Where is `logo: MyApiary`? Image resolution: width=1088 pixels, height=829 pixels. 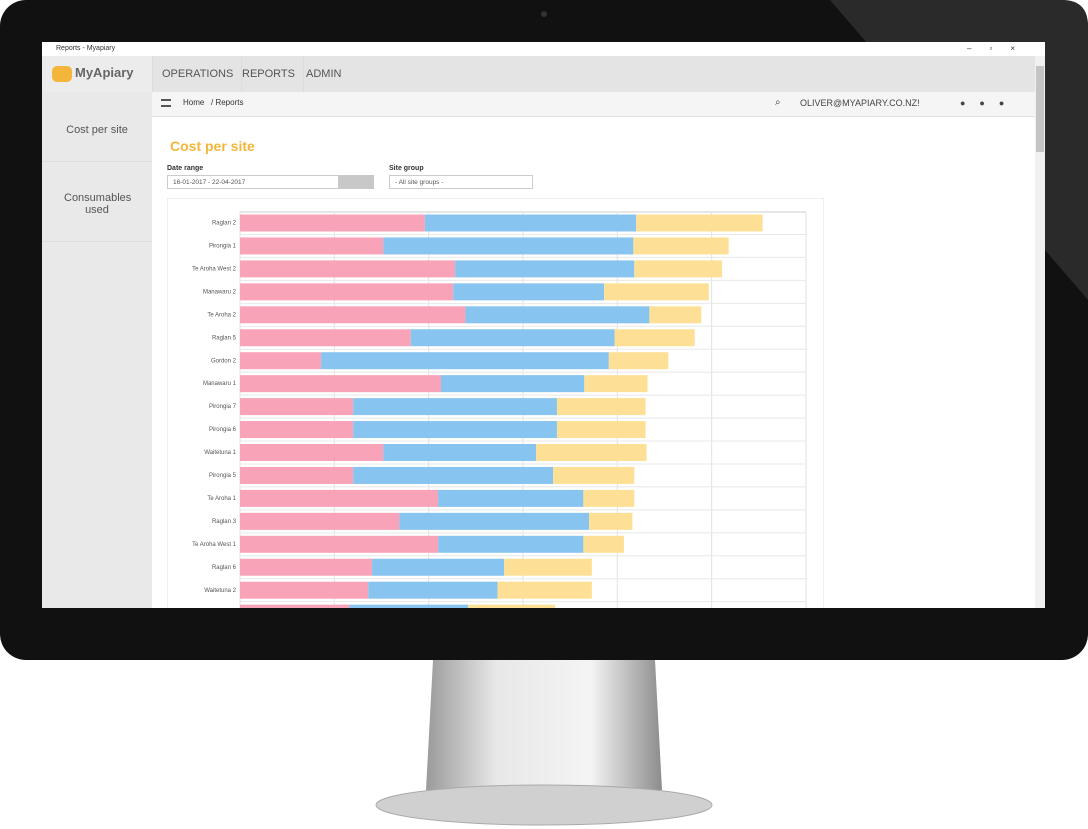 logo: MyApiary is located at coordinates (104, 72).